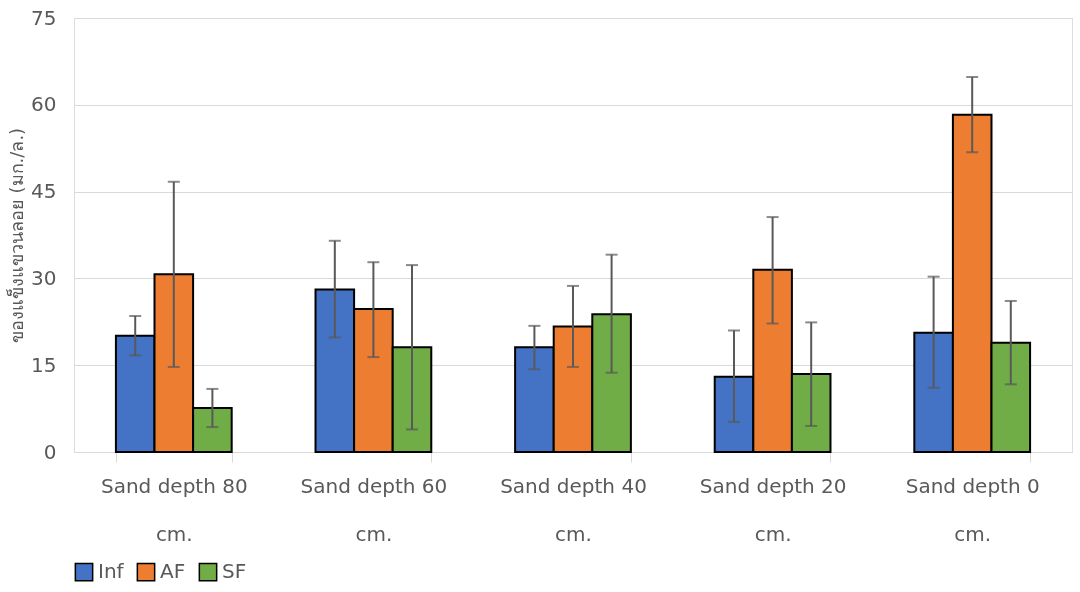 The width and height of the screenshot is (1080, 592). What do you see at coordinates (174, 509) in the screenshot?
I see `category-label: Sand depth 80 cm.` at bounding box center [174, 509].